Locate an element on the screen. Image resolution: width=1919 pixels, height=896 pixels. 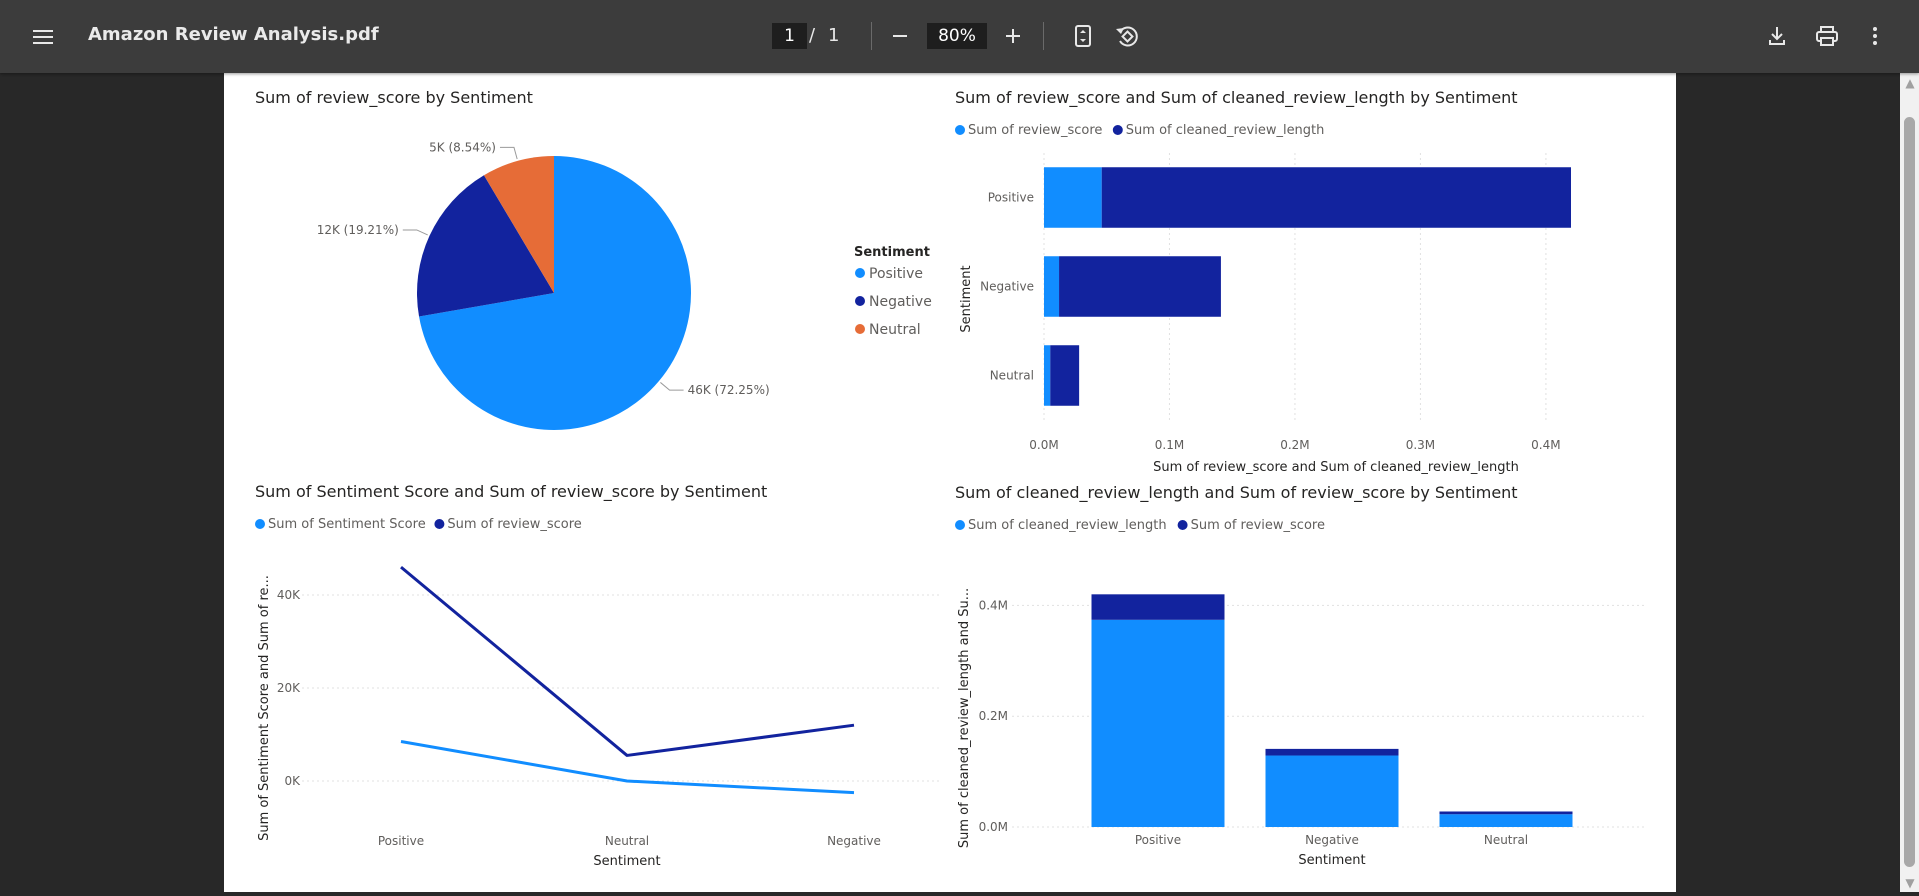
hbar-tick-0: 0.0M is located at coordinates (1043, 445).